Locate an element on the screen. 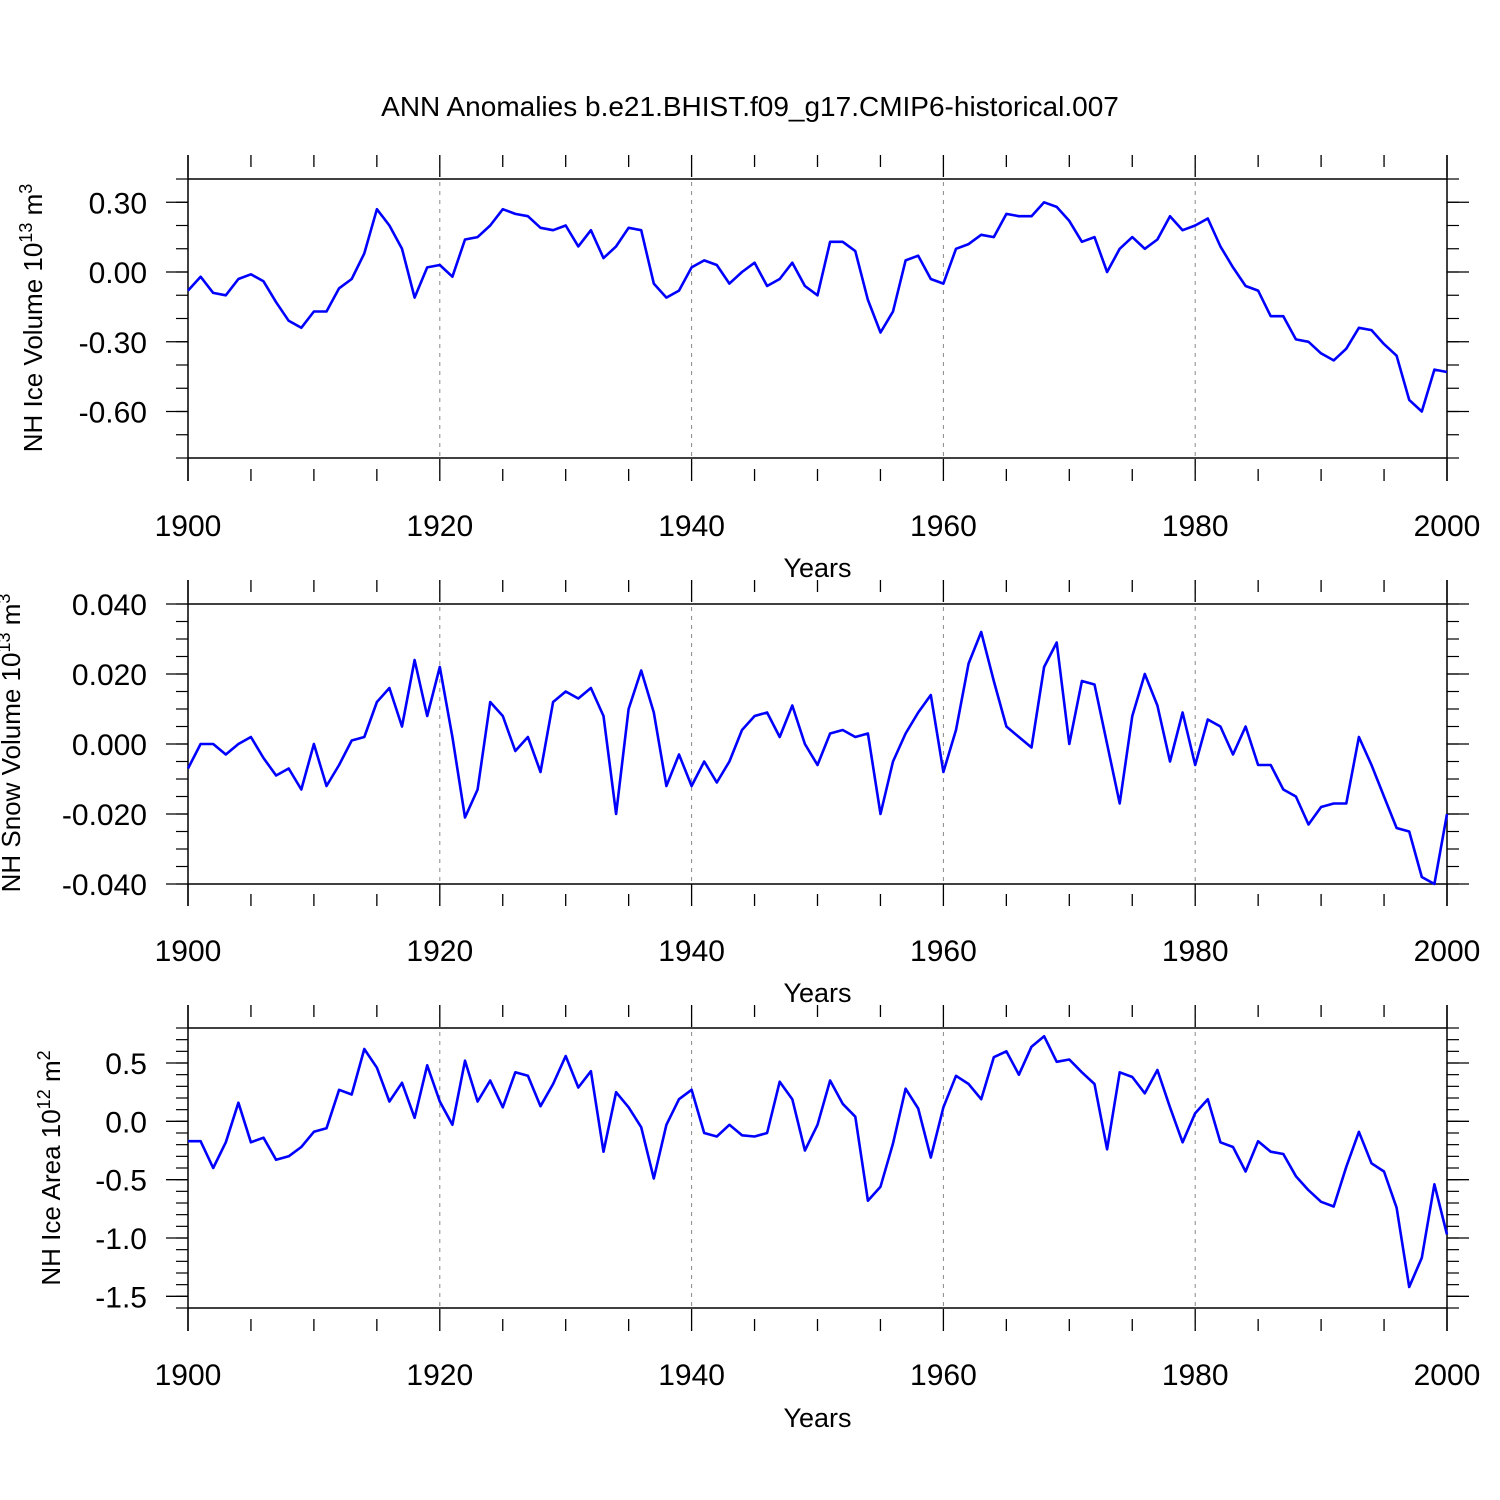 The width and height of the screenshot is (1500, 1500). snow-volume-y-tick-label: 0.000 is located at coordinates (109, 745).